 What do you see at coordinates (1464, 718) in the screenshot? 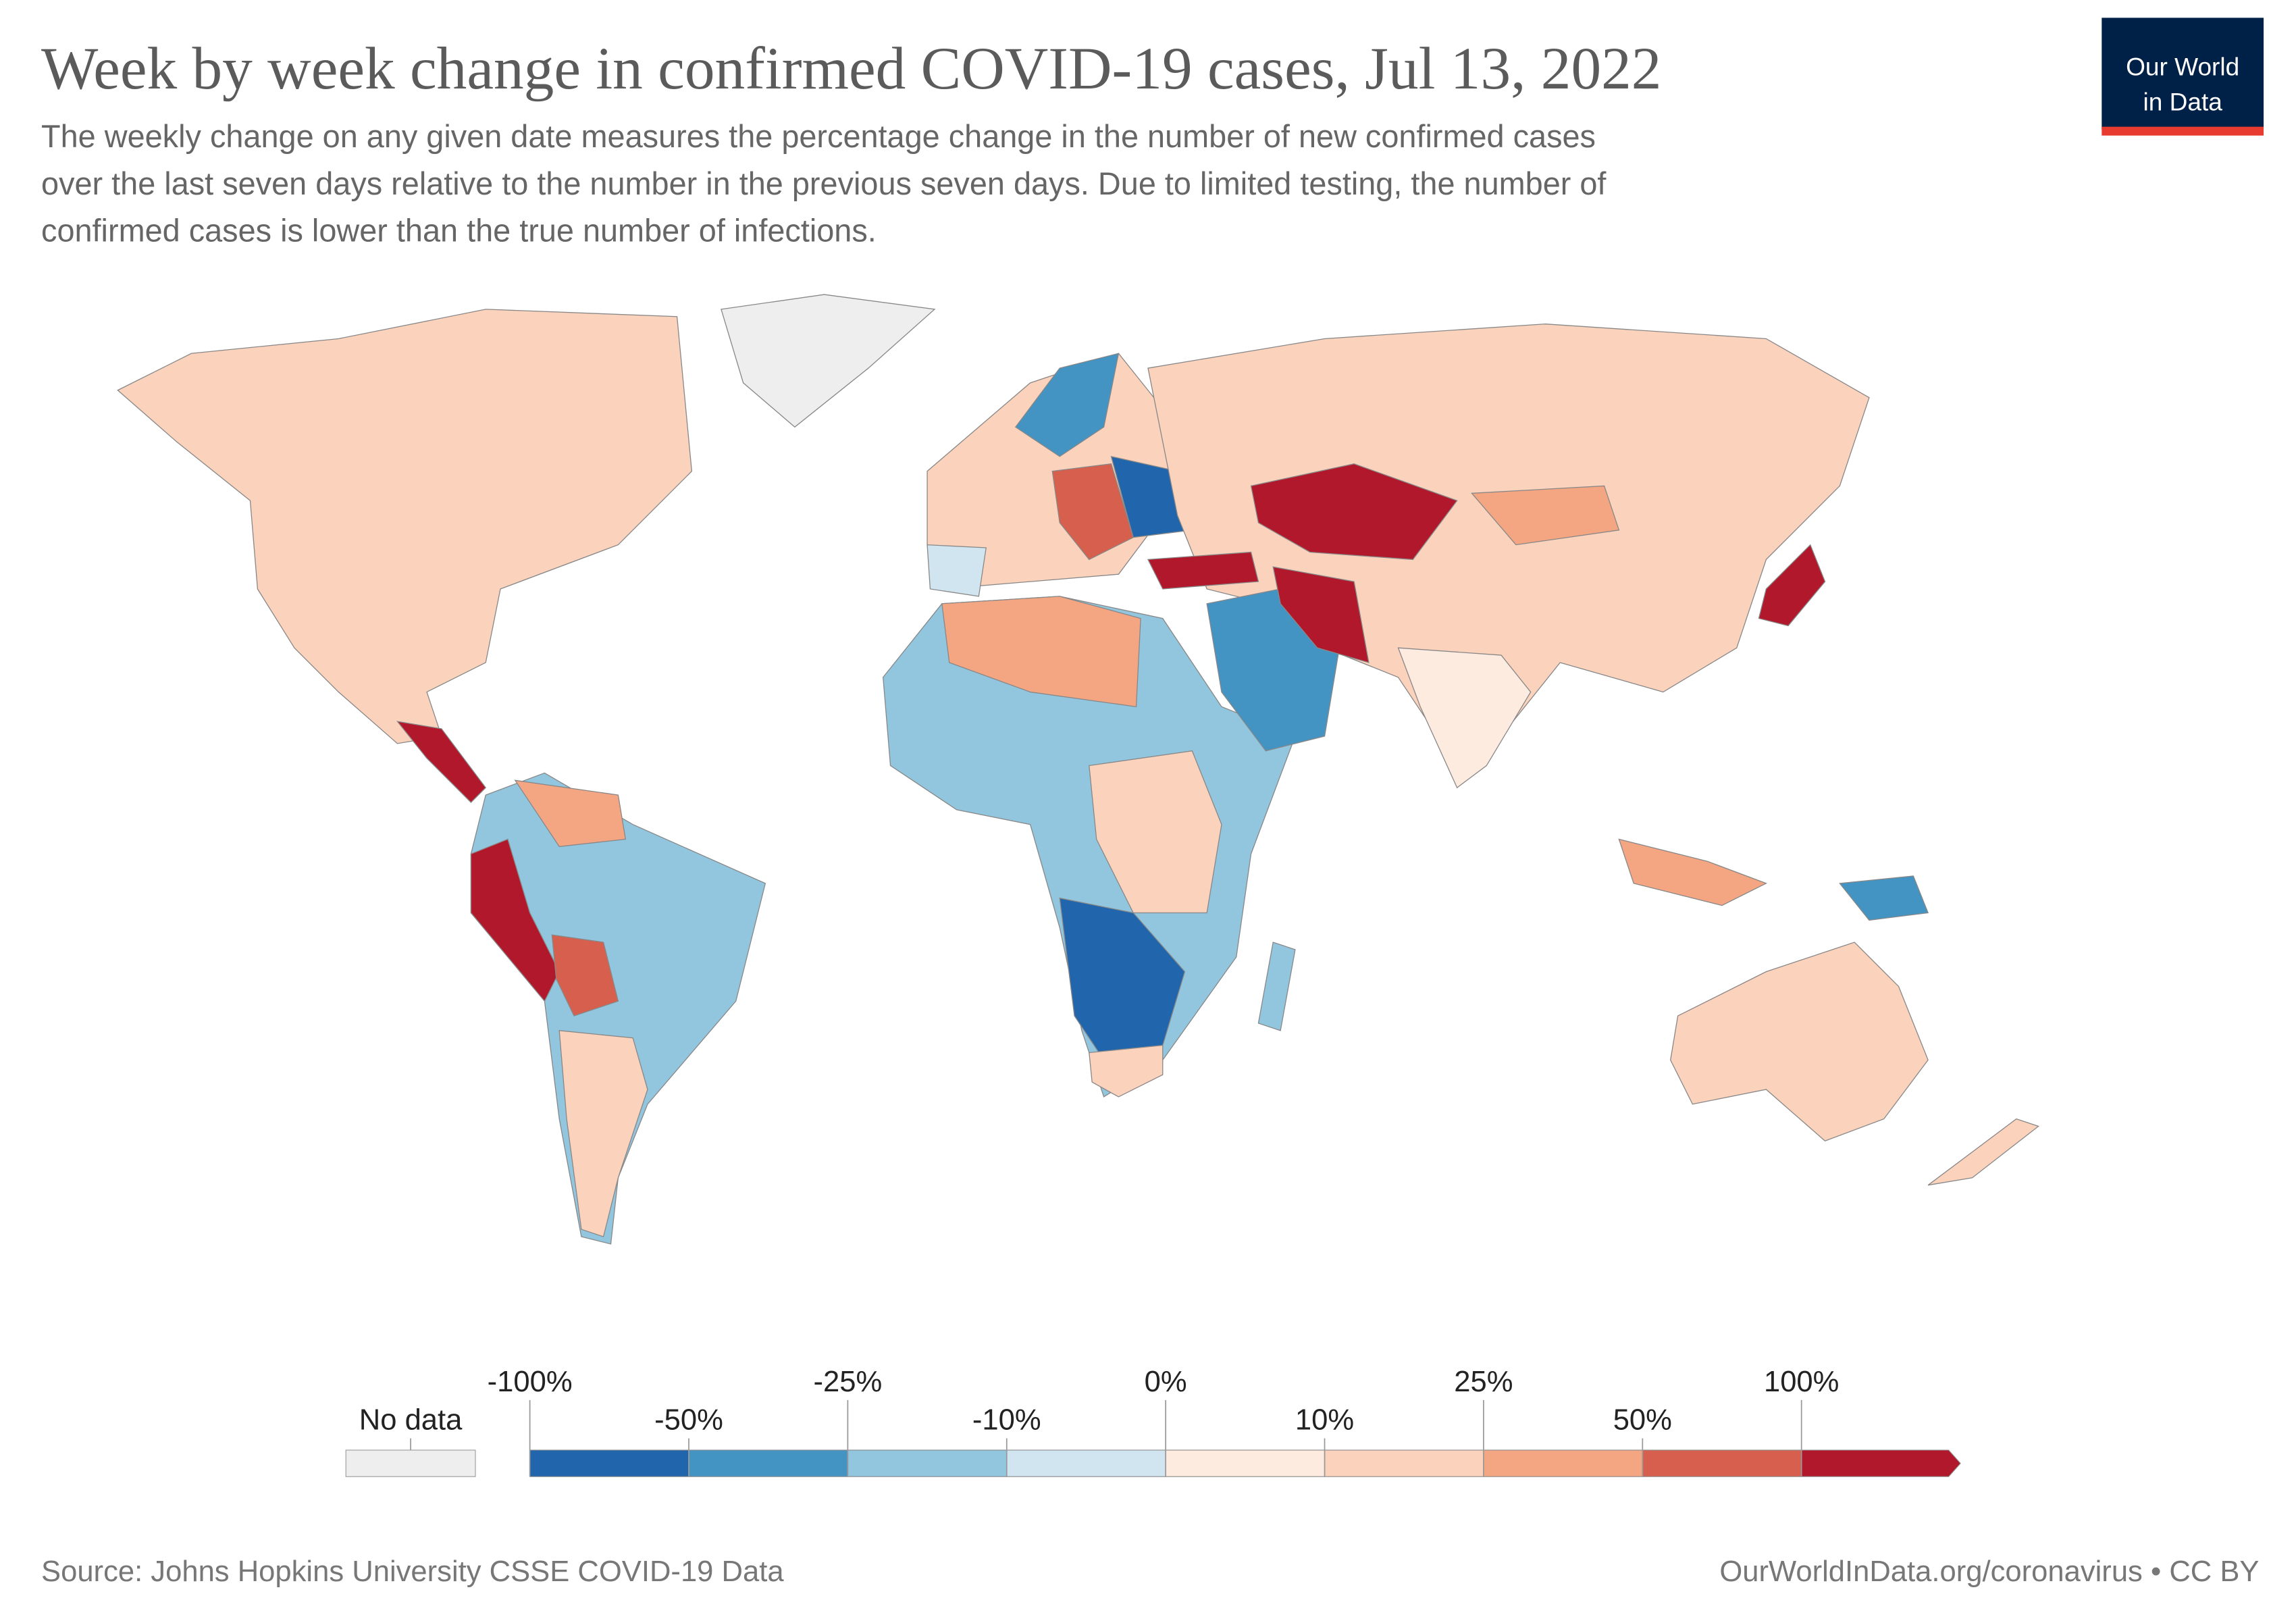
I see `south-asia` at bounding box center [1464, 718].